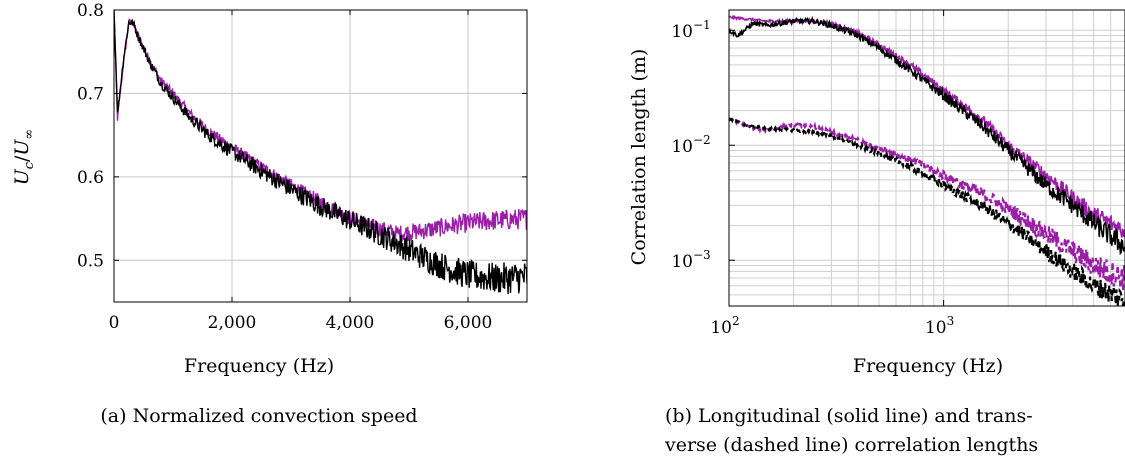 This screenshot has height=463, width=1125. What do you see at coordinates (29, 134) in the screenshot?
I see `y-axis-label-sub-inf: ∞` at bounding box center [29, 134].